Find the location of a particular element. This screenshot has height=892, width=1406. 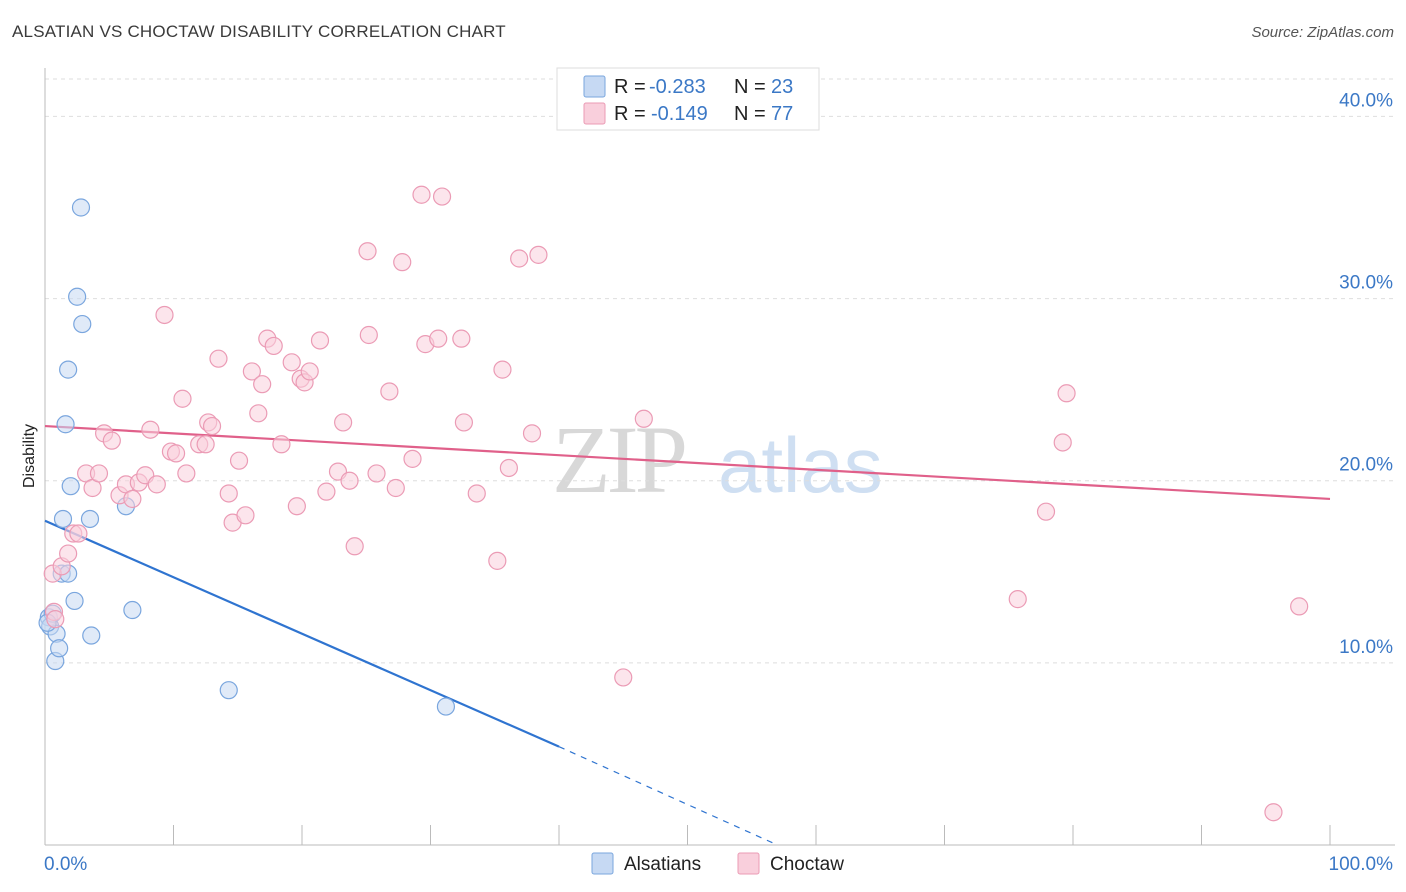

trend-line-choctaw is located at coordinates (687, 462).